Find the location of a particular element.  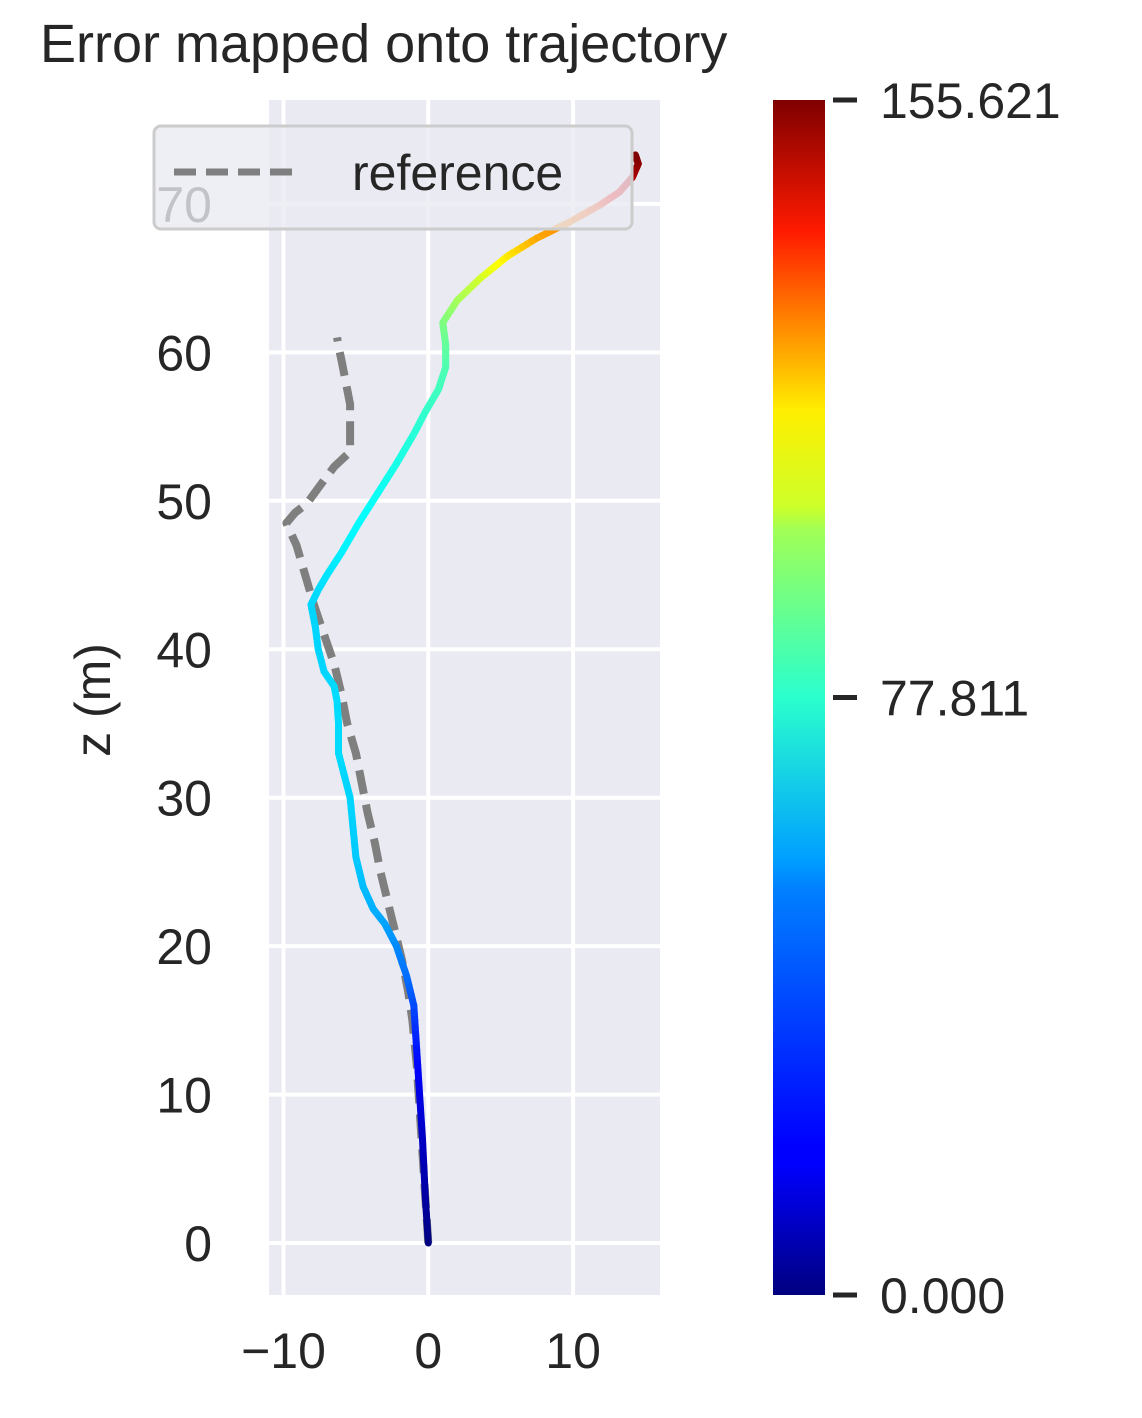

y-tick-label: 40 is located at coordinates (184, 650).